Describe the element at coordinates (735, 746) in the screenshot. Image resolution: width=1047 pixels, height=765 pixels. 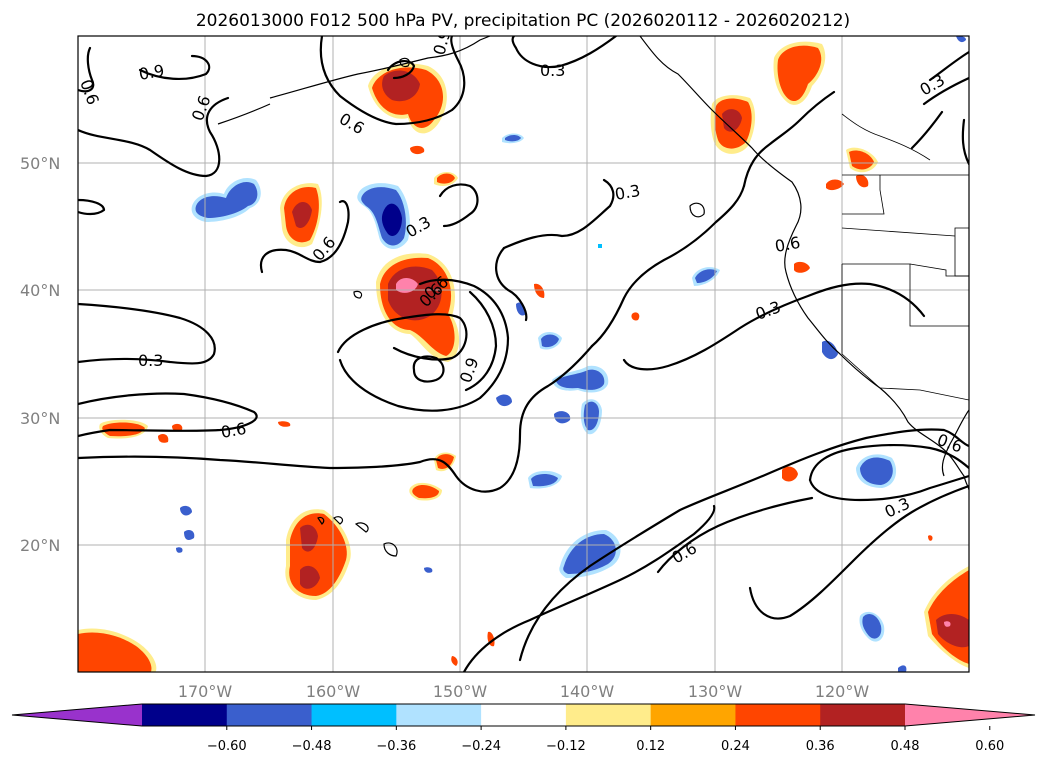
I see `colorbar-tick-label: 0.24` at that location.